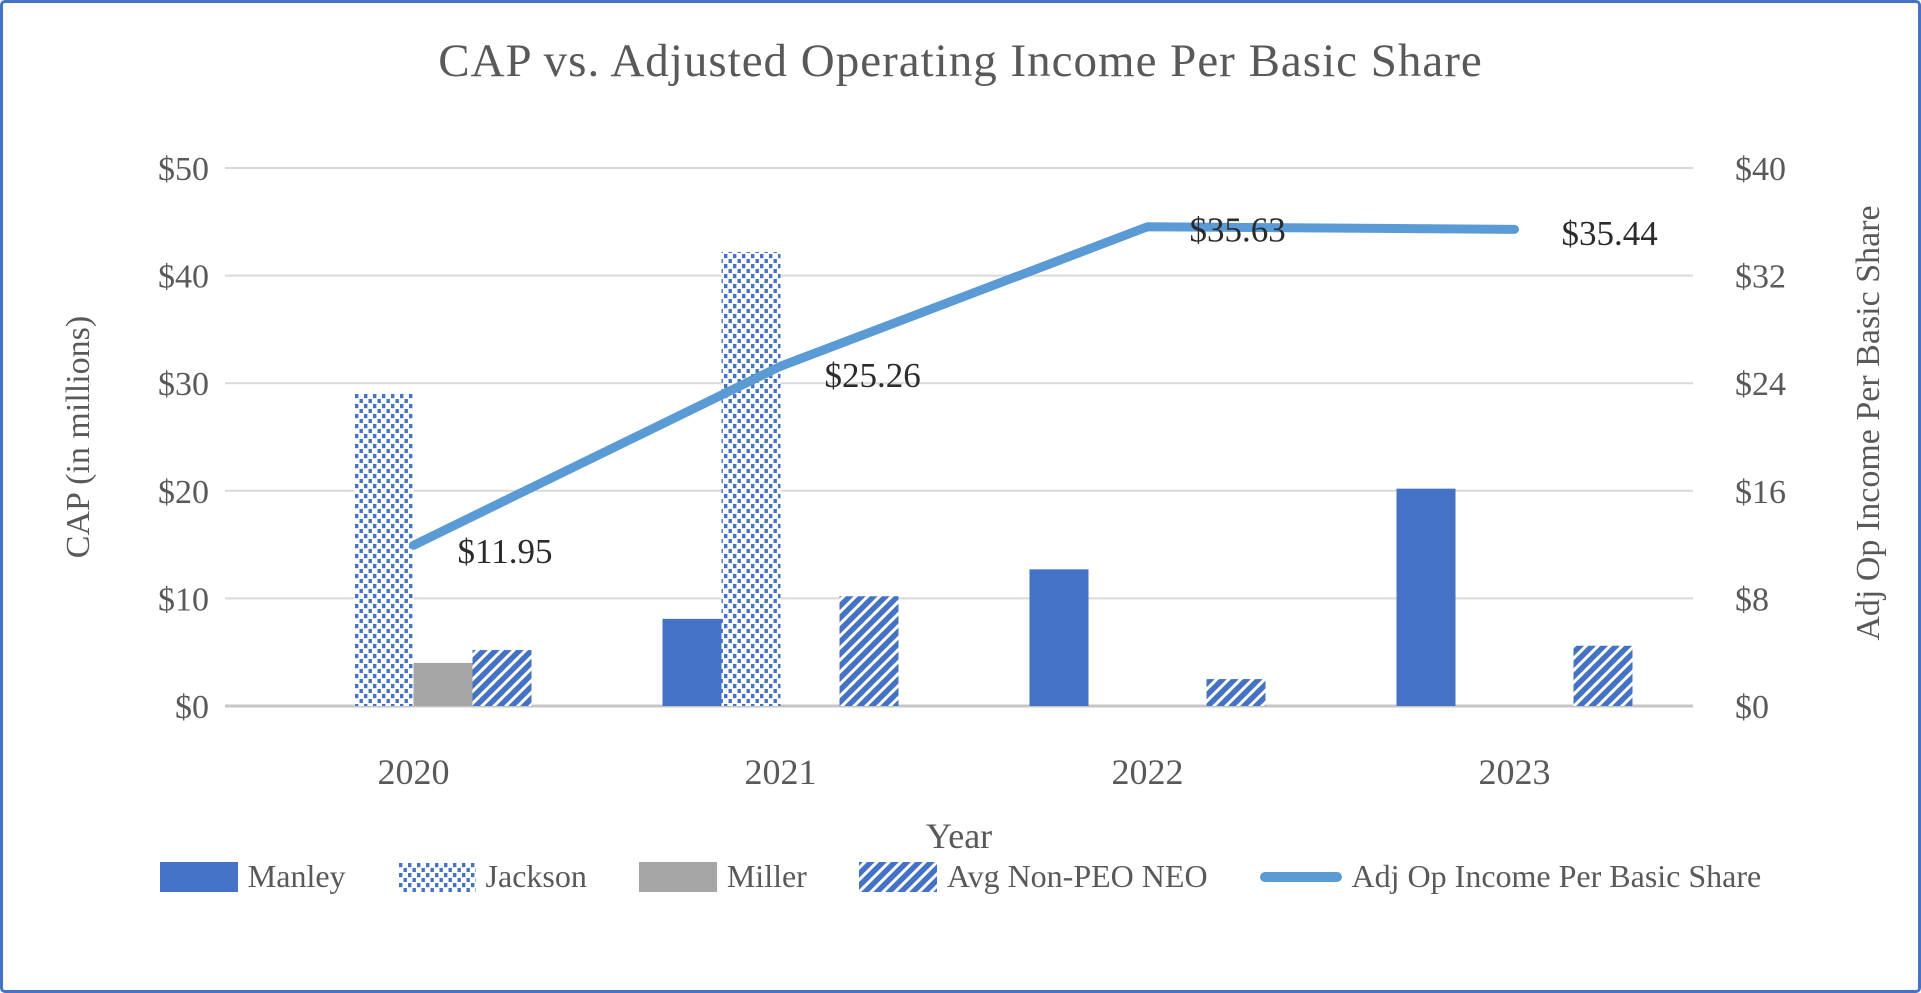  I want to click on line-data-label: $35.44, so click(1610, 233).